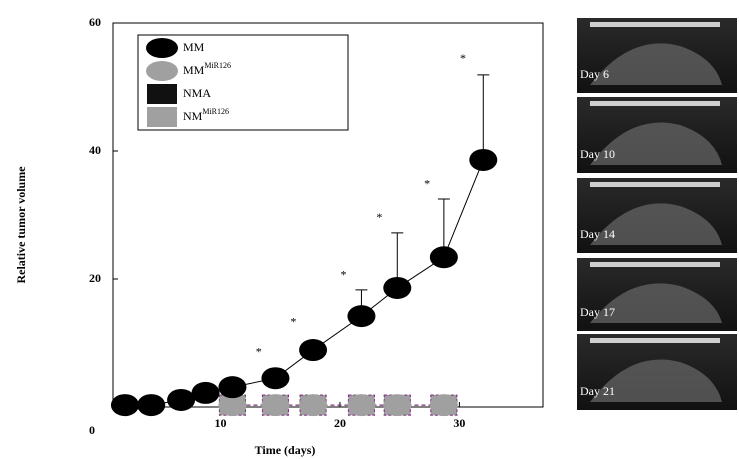 This screenshot has width=739, height=459. Describe the element at coordinates (594, 74) in the screenshot. I see `day-label: Day 6` at that location.